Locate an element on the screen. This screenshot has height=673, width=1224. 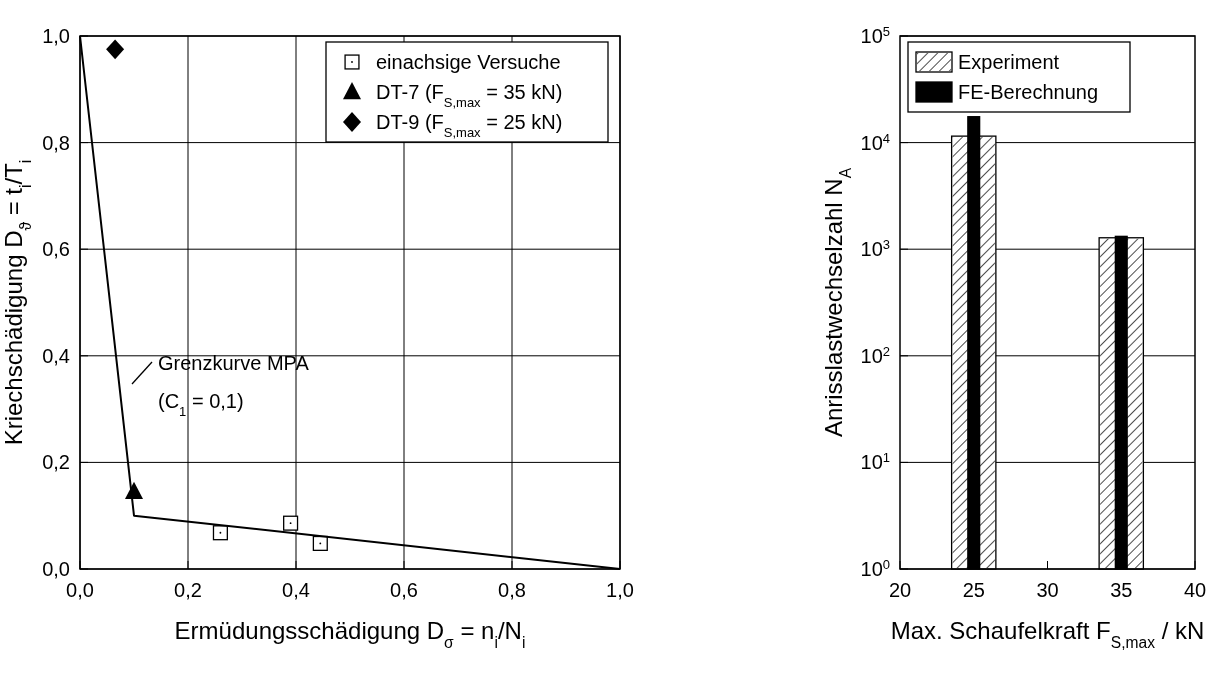
x-tick-label: 0,6 is located at coordinates (404, 590).